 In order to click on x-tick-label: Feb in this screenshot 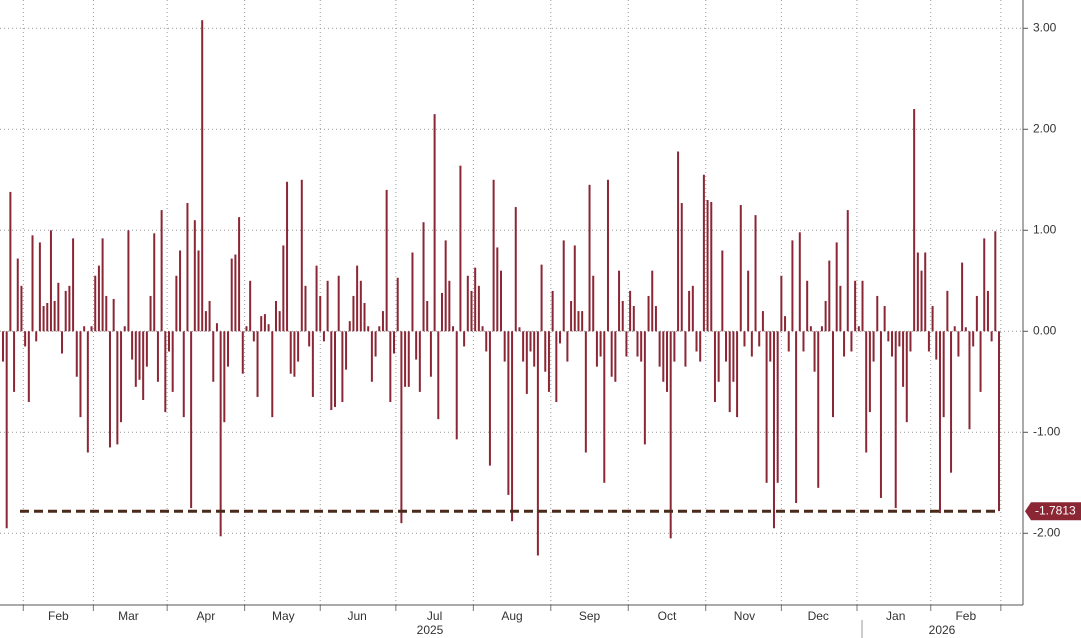, I will do `click(58, 616)`.